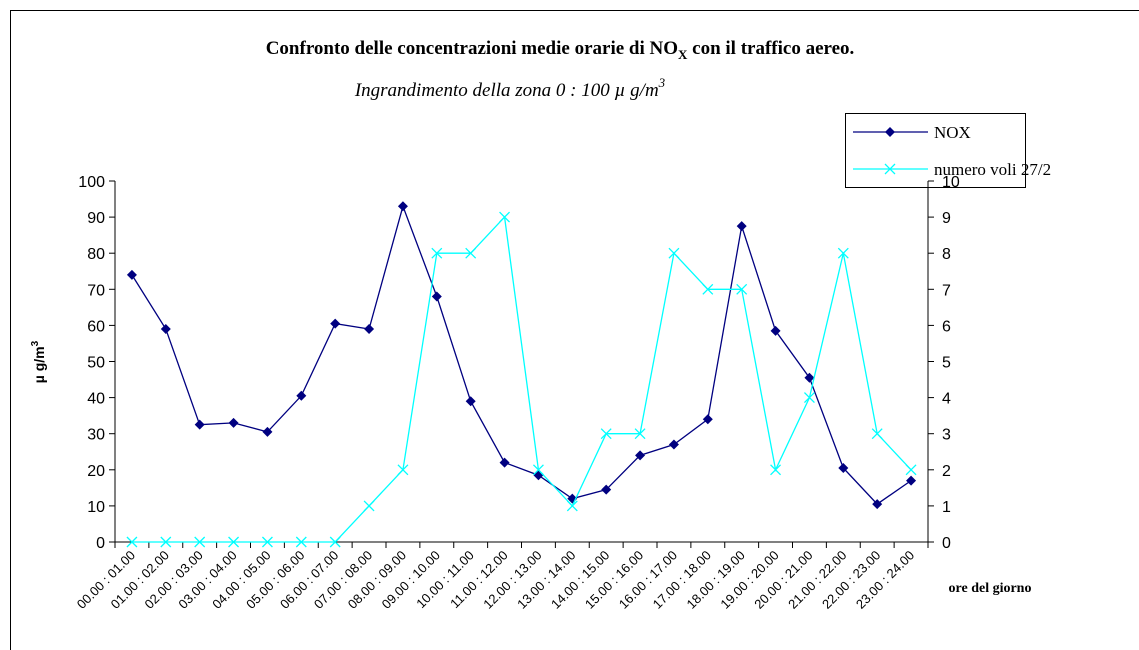  I want to click on y2-tick-label: 10, so click(951, 182).